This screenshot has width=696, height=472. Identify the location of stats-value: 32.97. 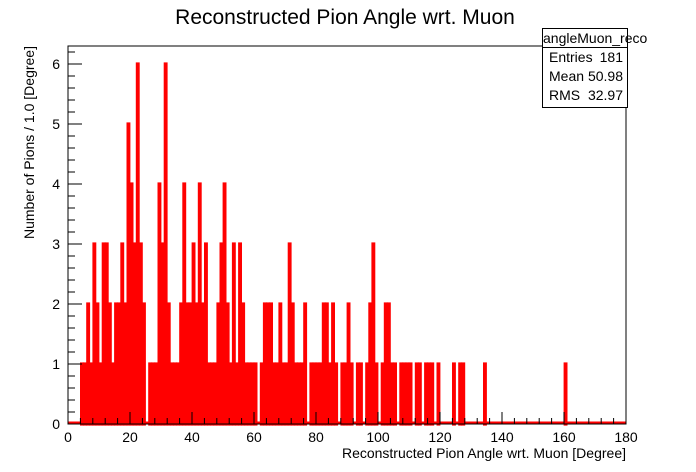
(605, 95).